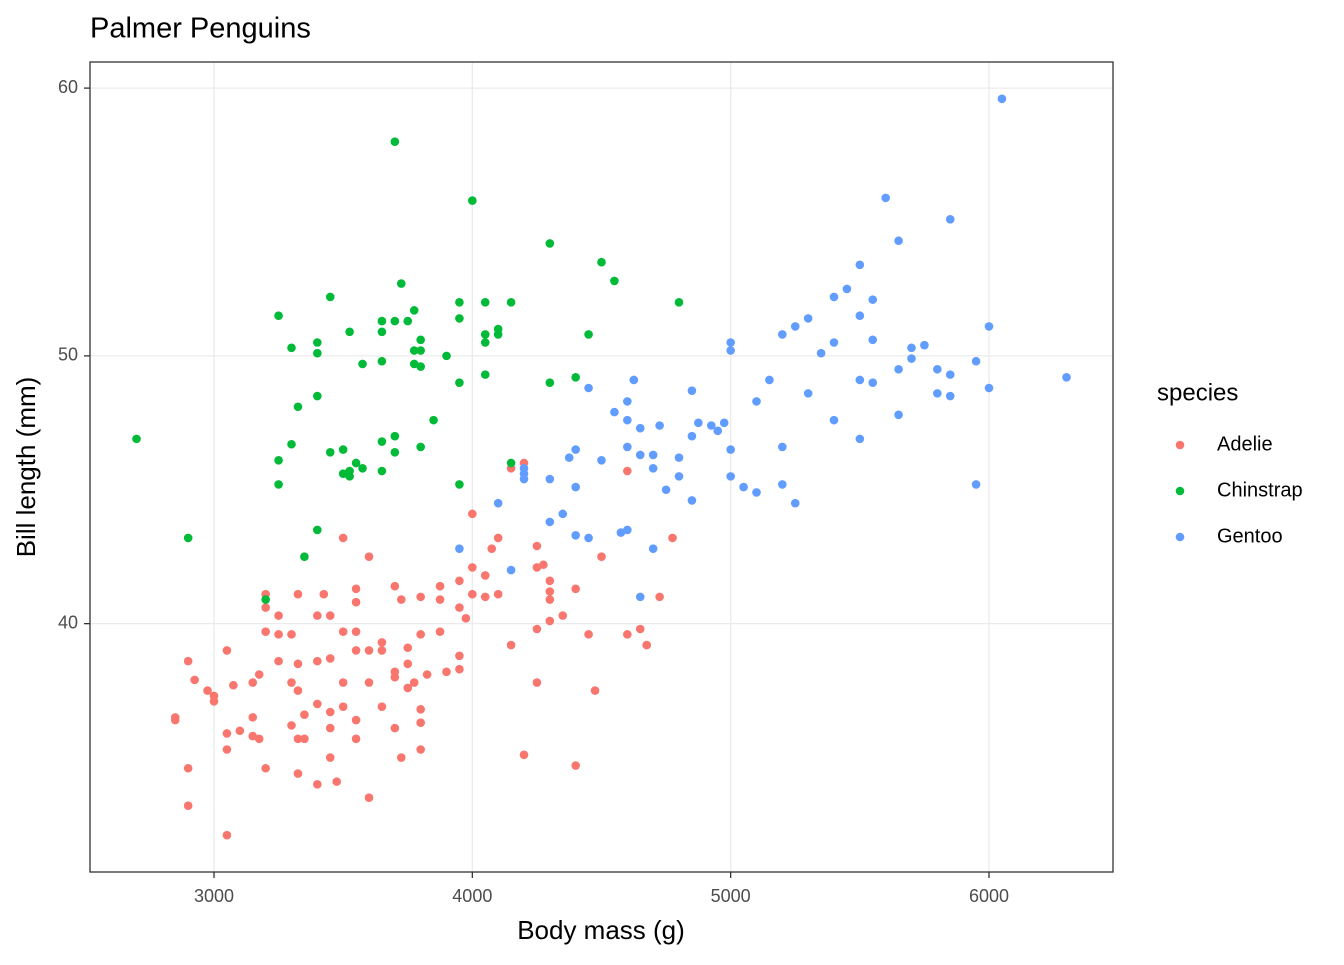  What do you see at coordinates (1197, 392) in the screenshot?
I see `legend-title: species` at bounding box center [1197, 392].